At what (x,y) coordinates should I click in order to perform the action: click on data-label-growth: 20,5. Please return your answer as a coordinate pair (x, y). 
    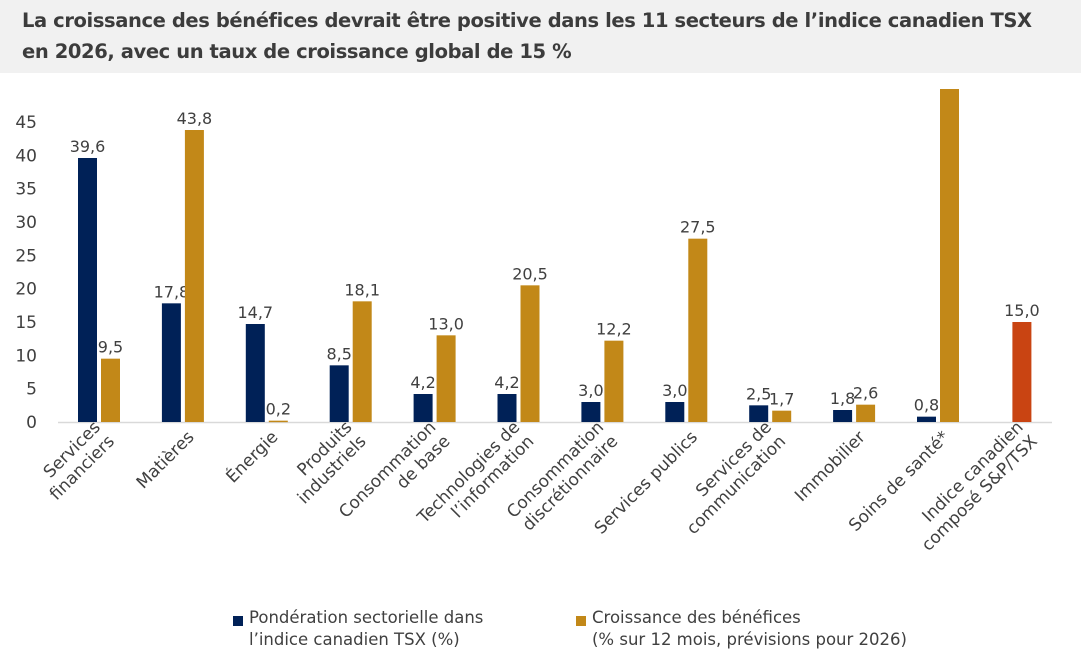
    Looking at the image, I should click on (530, 273).